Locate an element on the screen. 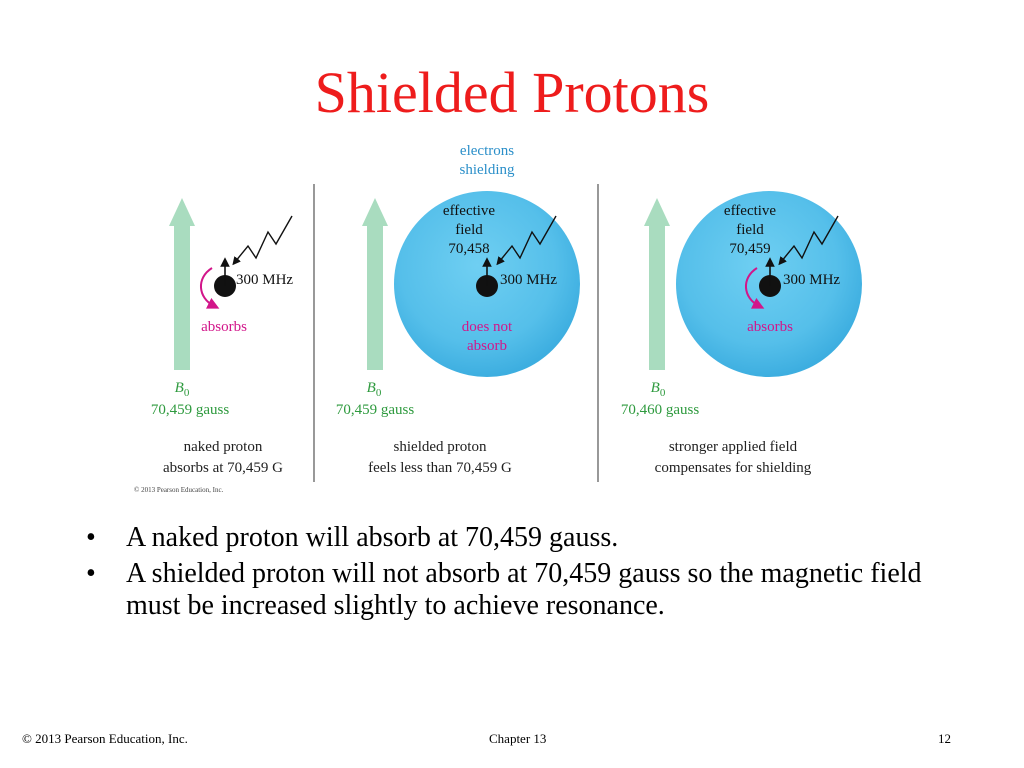 This screenshot has height=768, width=1024. footer-chapter: Chapter 13 is located at coordinates (518, 738).